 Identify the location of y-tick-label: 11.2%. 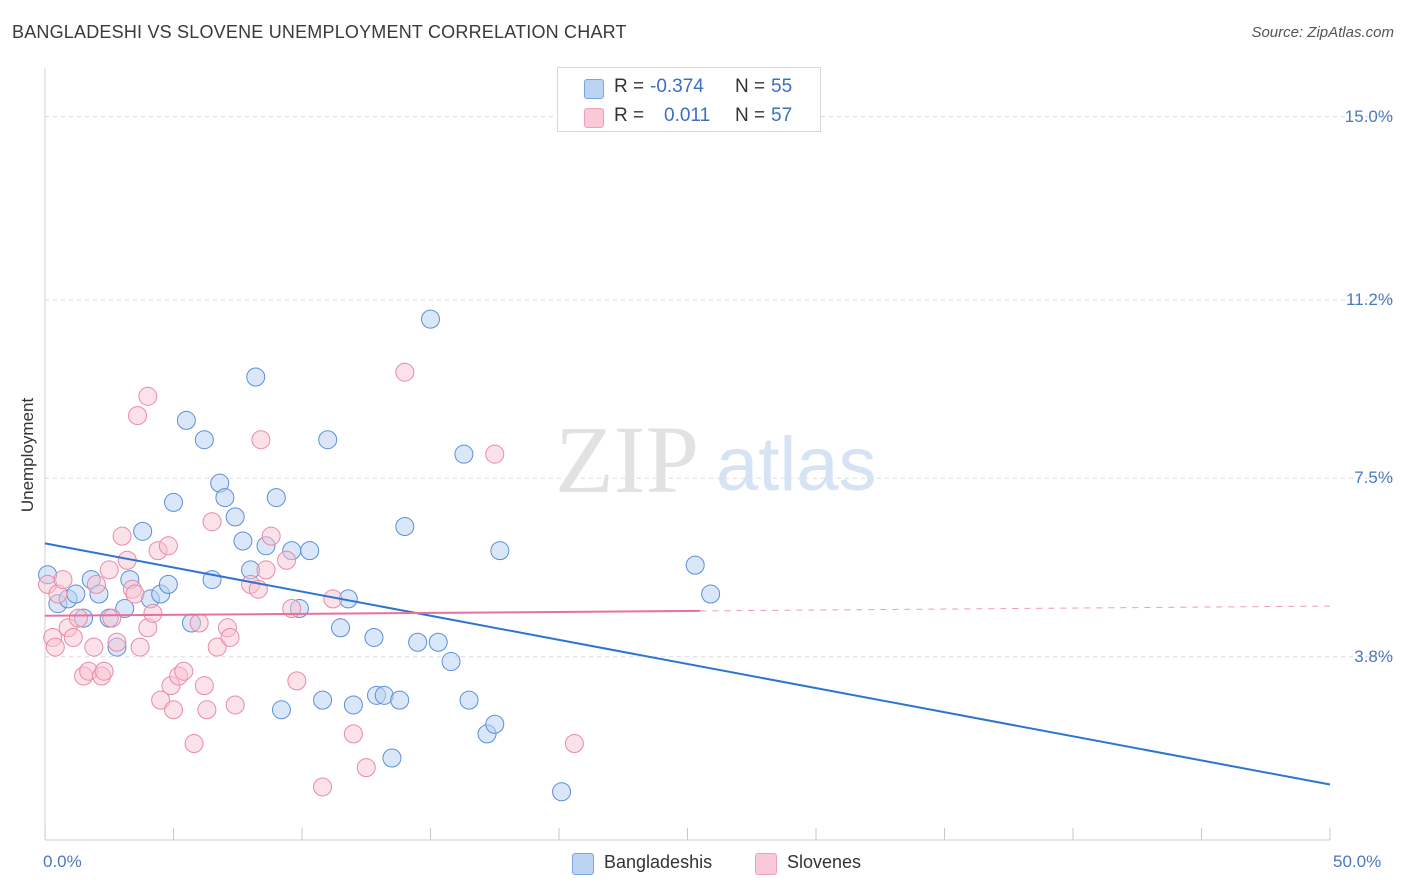
(1369, 299).